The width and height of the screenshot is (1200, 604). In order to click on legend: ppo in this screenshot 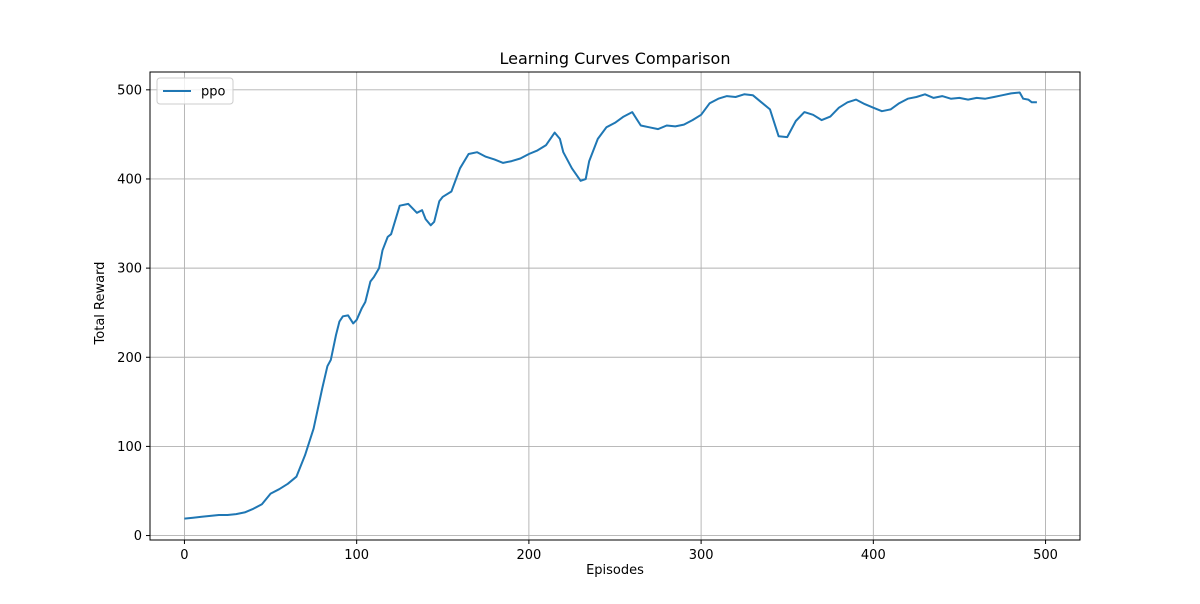, I will do `click(195, 91)`.